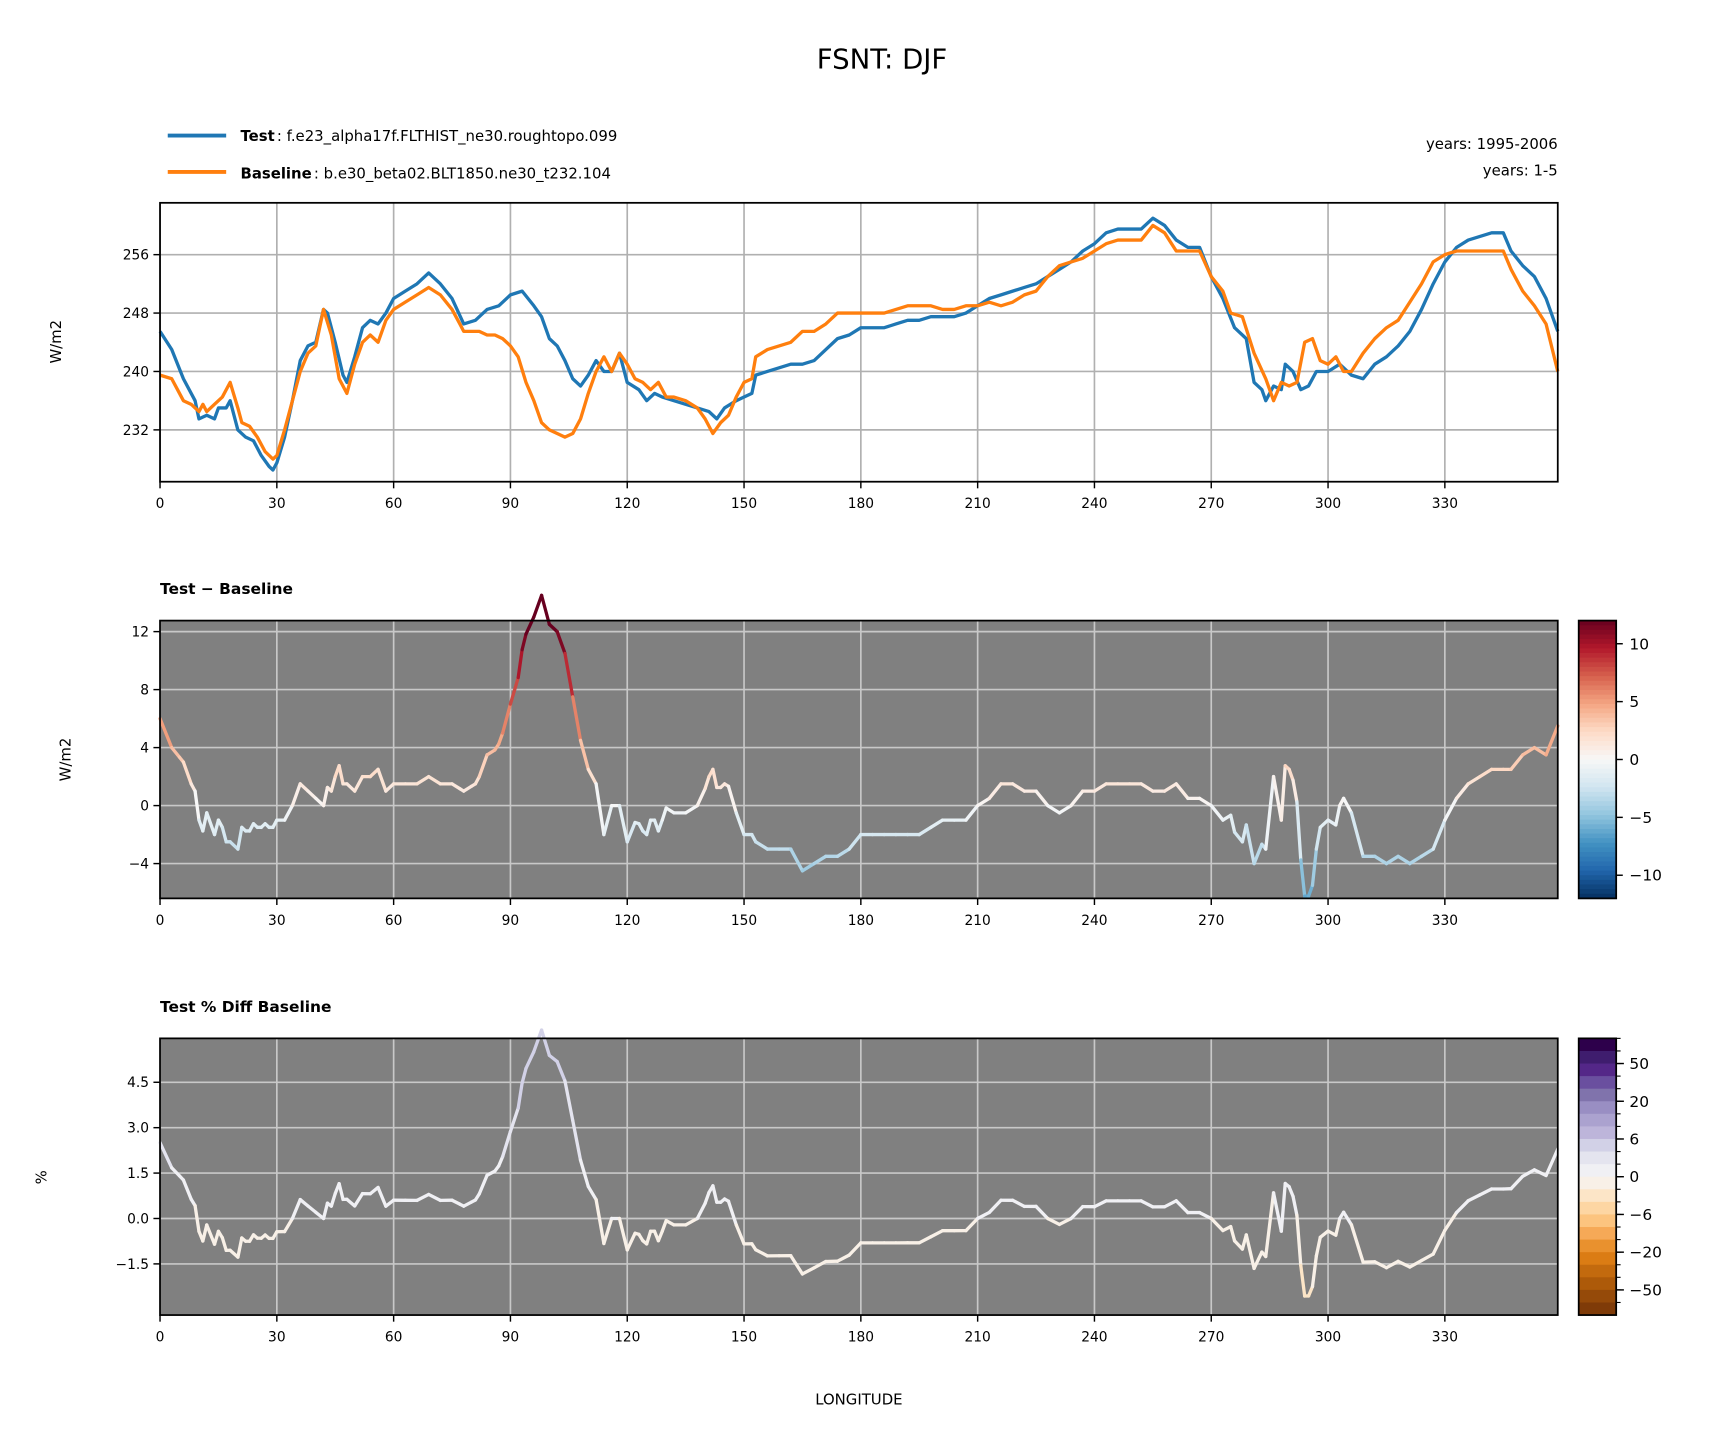 This screenshot has height=1433, width=1720. Describe the element at coordinates (1634, 760) in the screenshot. I see `colorbar-tick-label: 0` at that location.